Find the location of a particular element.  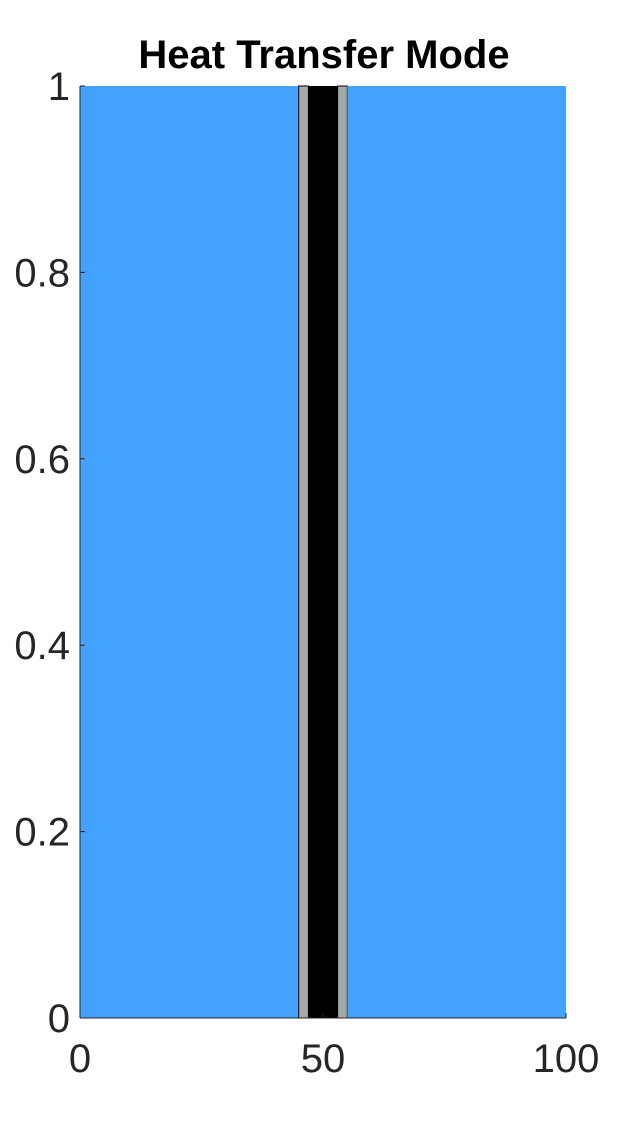

y-tick-label: 0.8 is located at coordinates (42, 273).